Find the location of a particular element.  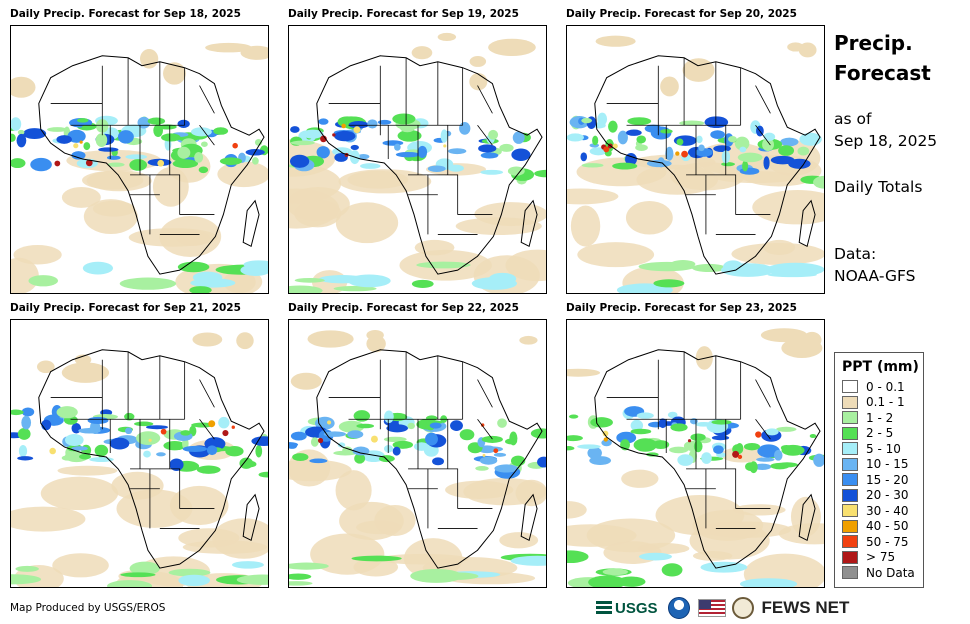

legend-label: 15 - 20 is located at coordinates (887, 479).